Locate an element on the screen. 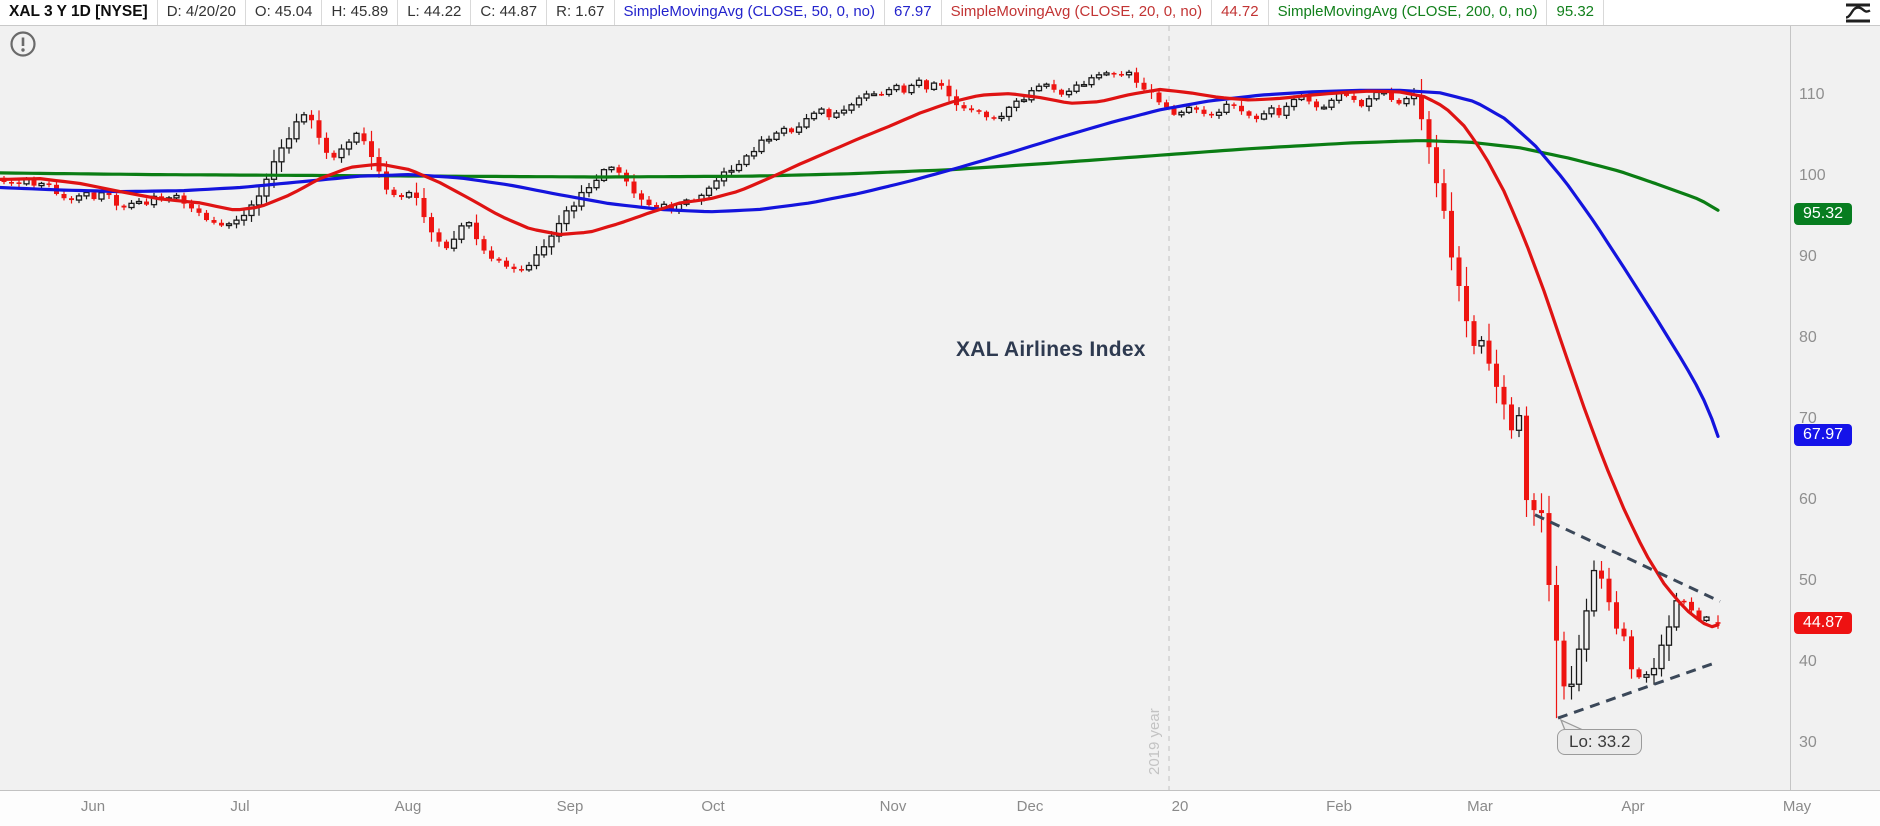 This screenshot has width=1880, height=826. time-tick-Dec: Dec is located at coordinates (1030, 806).